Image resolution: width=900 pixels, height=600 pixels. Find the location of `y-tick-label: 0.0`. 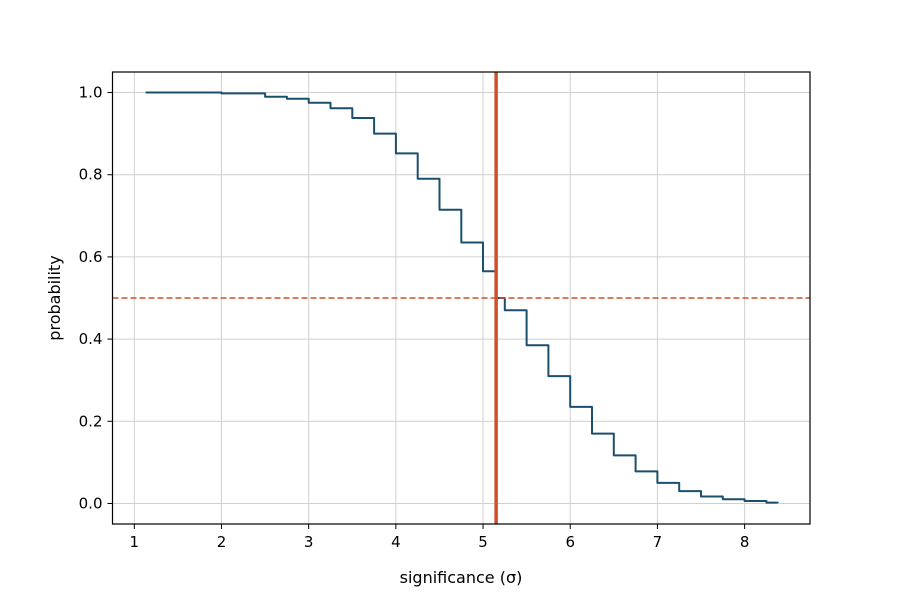

y-tick-label: 0.0 is located at coordinates (91, 503).